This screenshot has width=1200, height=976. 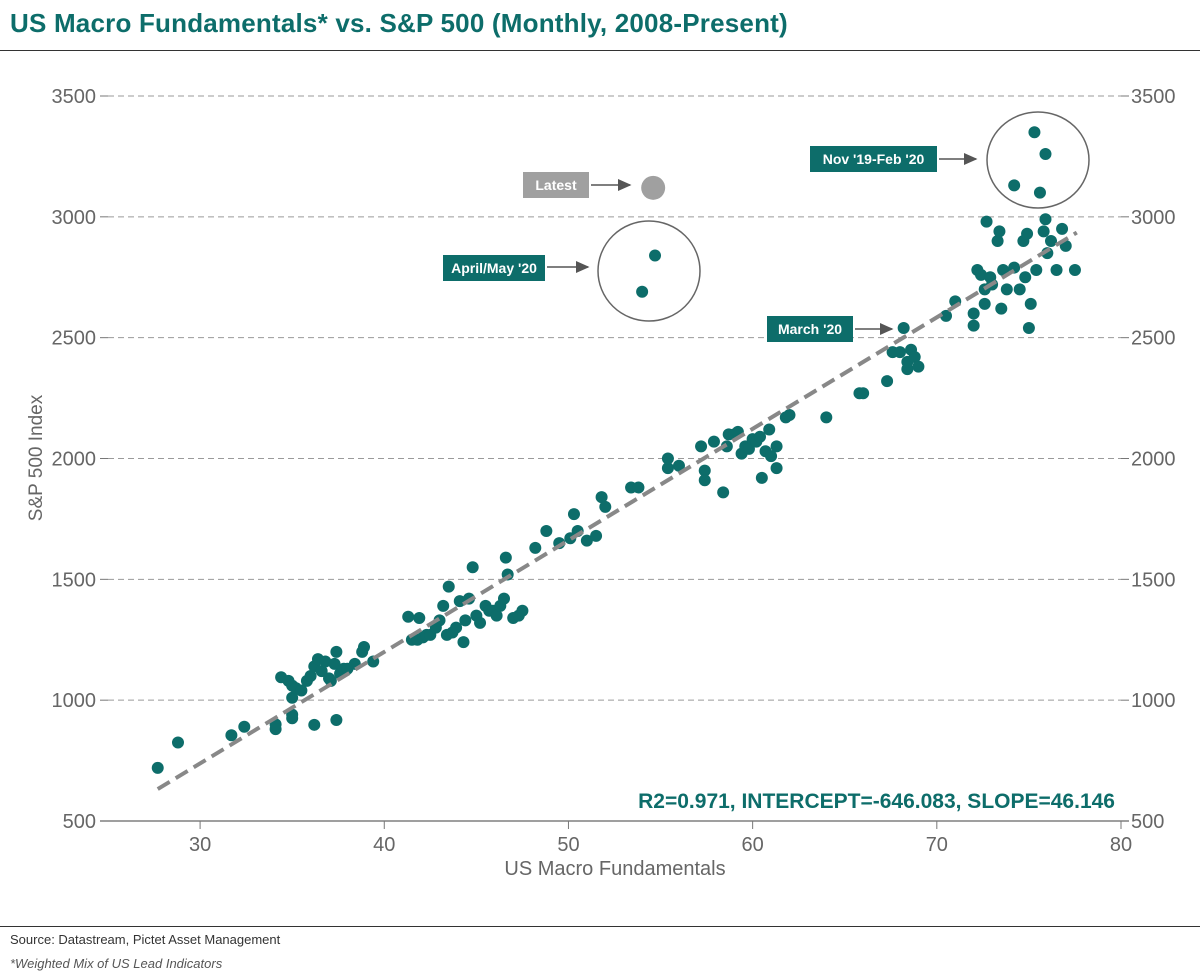 I want to click on x-tick-label: 80, so click(x=1121, y=845).